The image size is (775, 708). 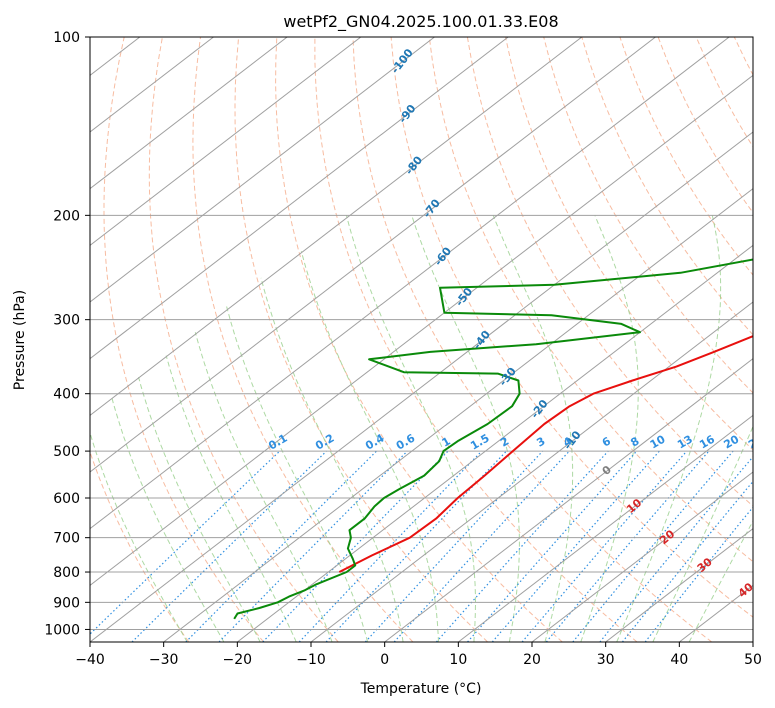 What do you see at coordinates (90, 660) in the screenshot?
I see `x-tick-label: −40` at bounding box center [90, 660].